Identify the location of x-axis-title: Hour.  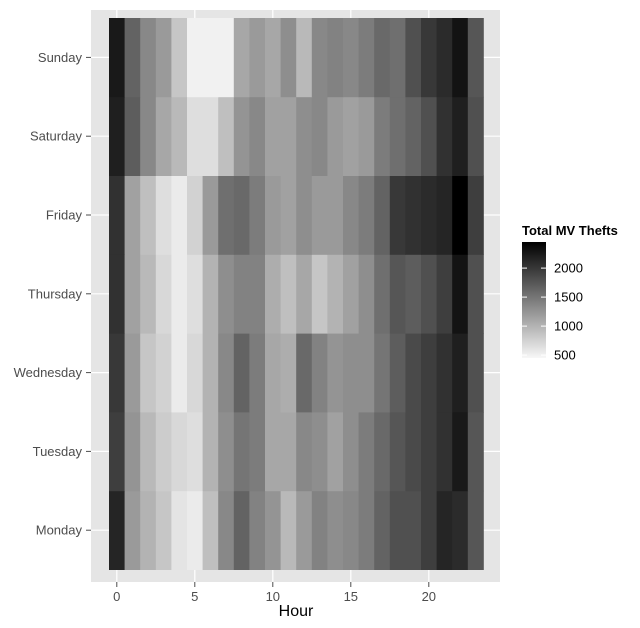
(296, 611).